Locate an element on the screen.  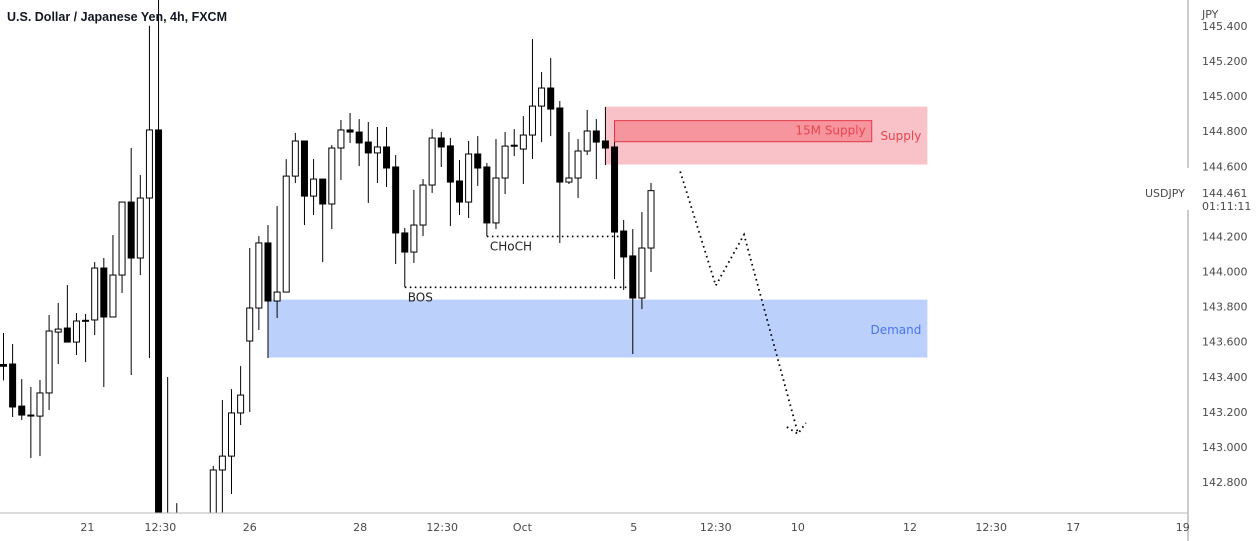
price-tick-label: 145.200 is located at coordinates (1225, 61).